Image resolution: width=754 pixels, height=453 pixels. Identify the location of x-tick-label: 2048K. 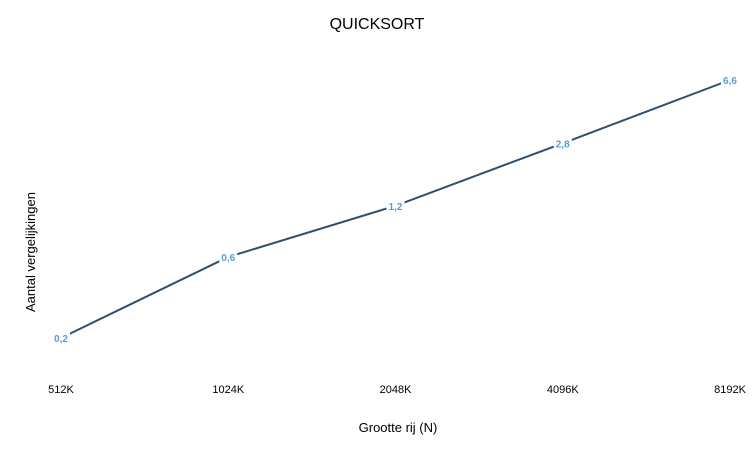
(396, 390).